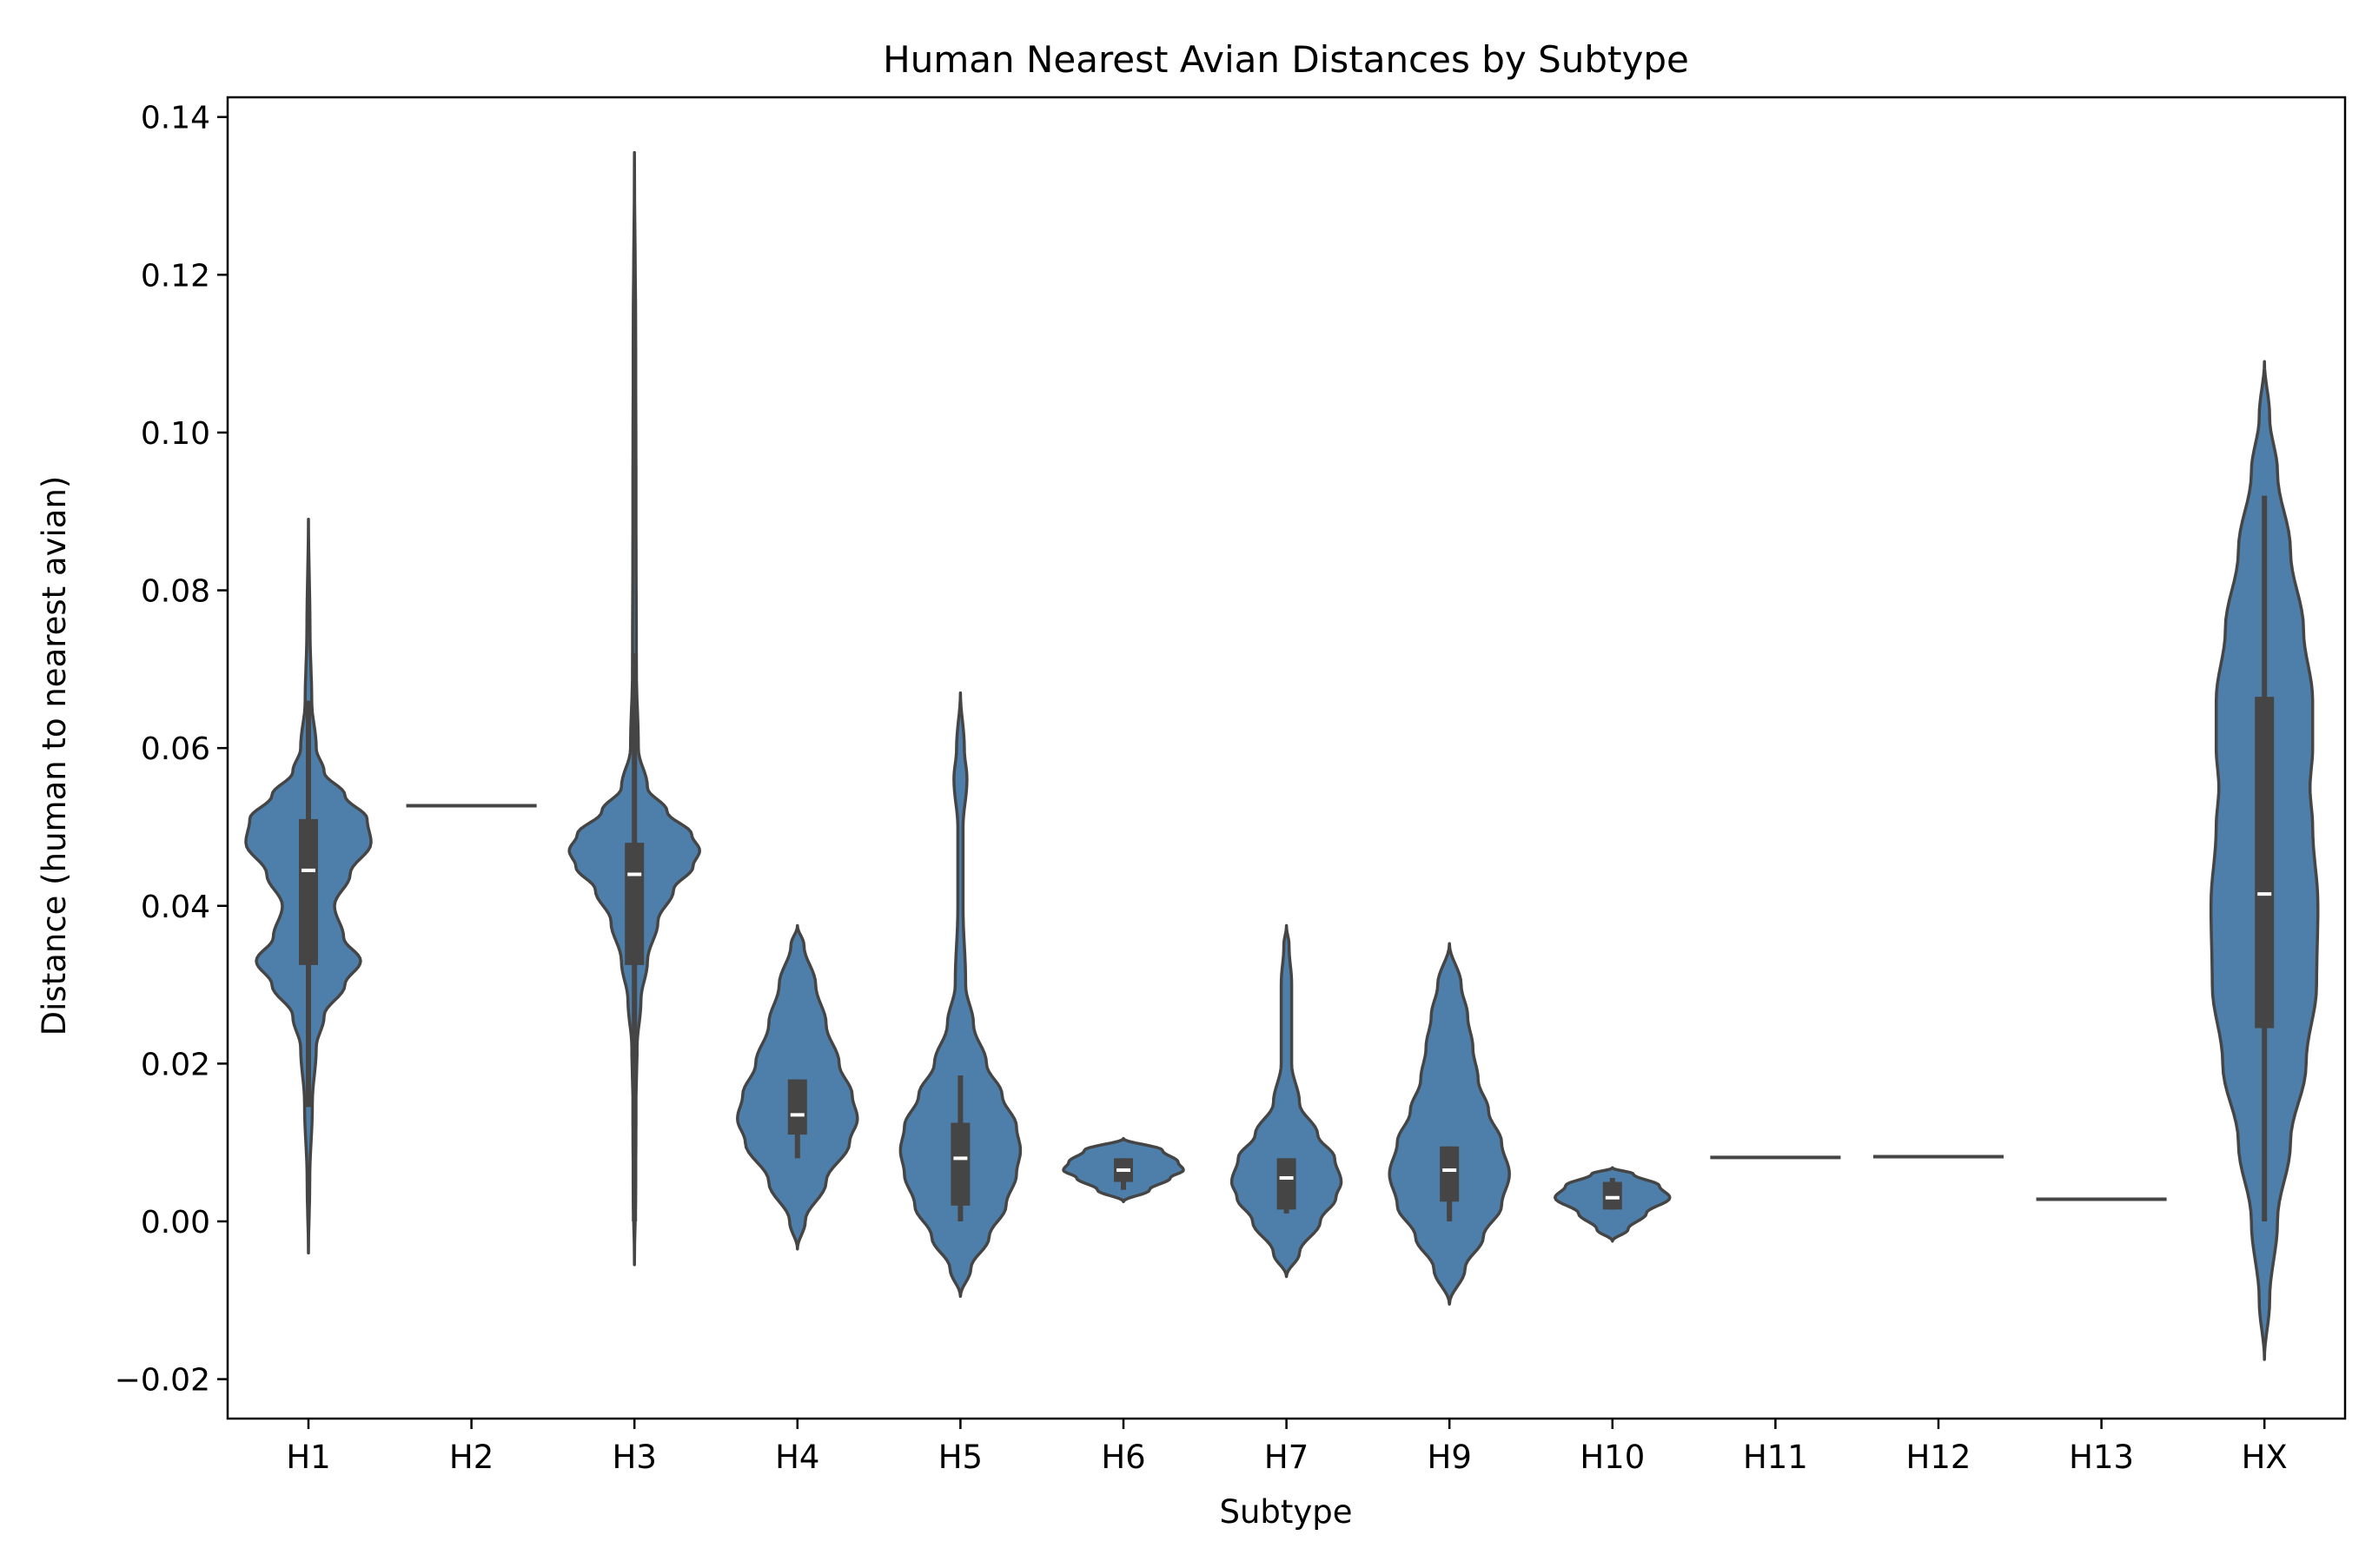  I want to click on y-tick-label: 0.14, so click(175, 118).